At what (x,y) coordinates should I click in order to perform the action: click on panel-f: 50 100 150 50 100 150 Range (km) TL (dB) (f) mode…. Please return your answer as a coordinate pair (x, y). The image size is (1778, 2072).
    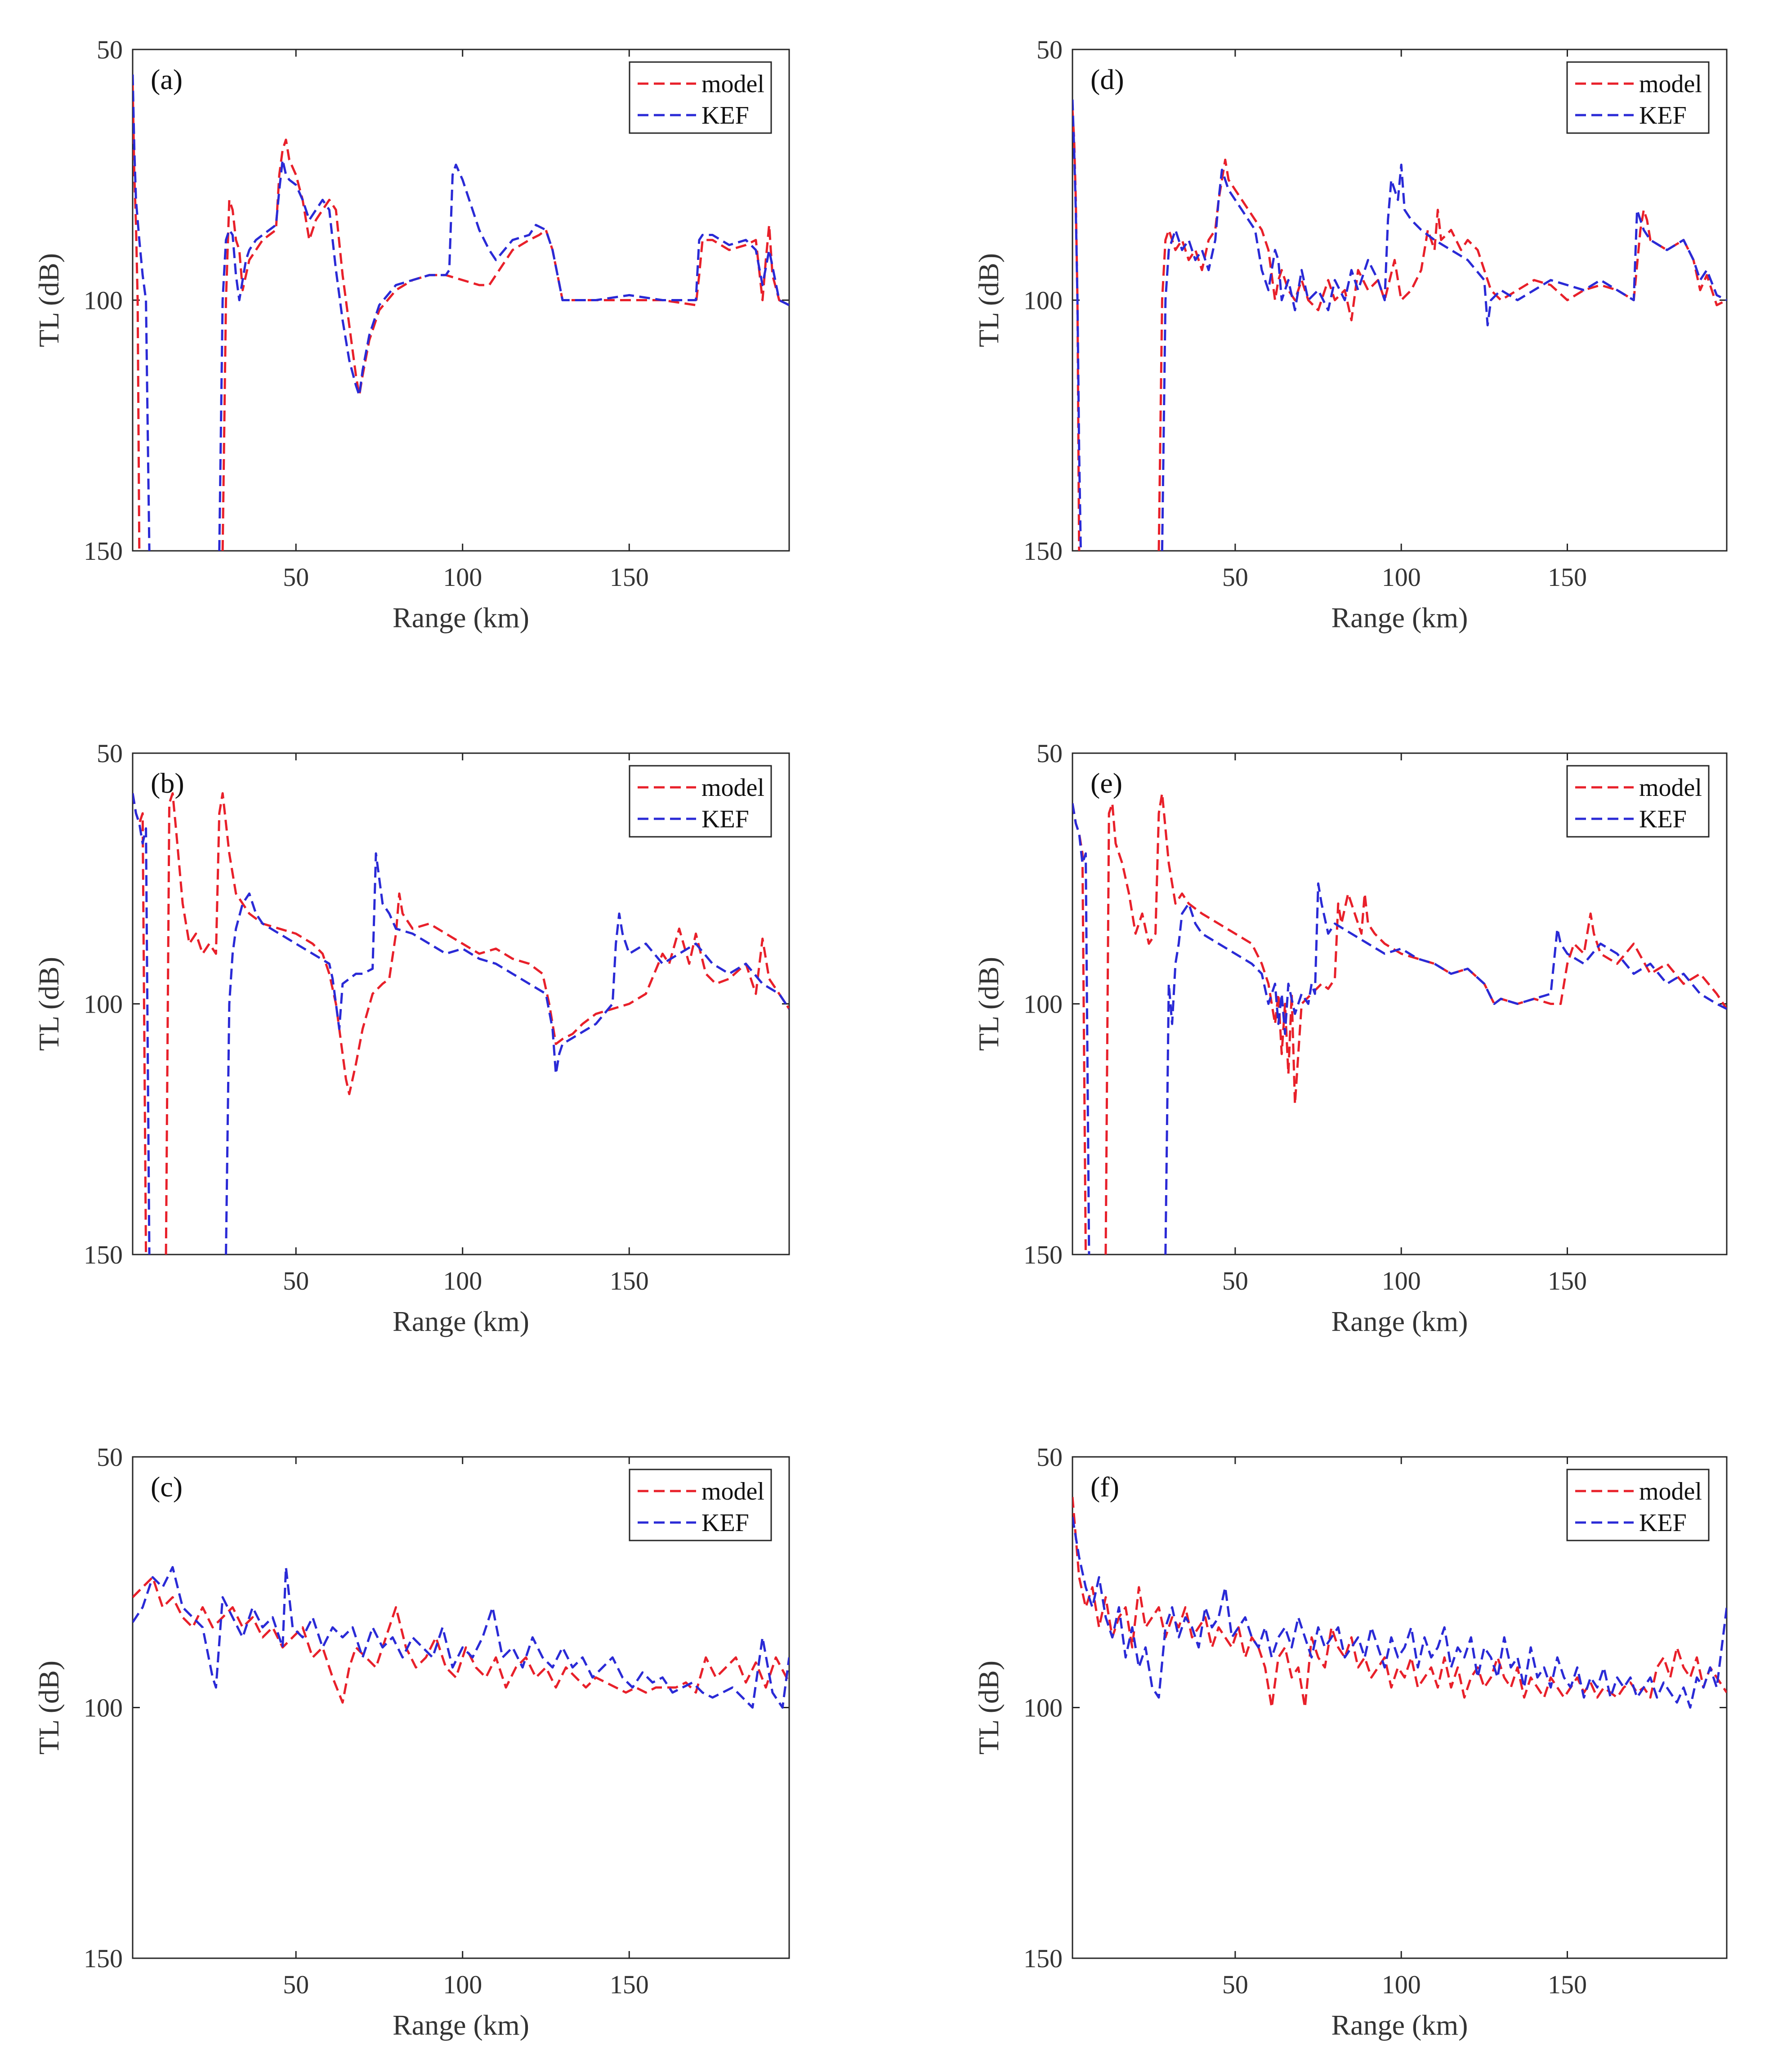
    Looking at the image, I should click on (1350, 1742).